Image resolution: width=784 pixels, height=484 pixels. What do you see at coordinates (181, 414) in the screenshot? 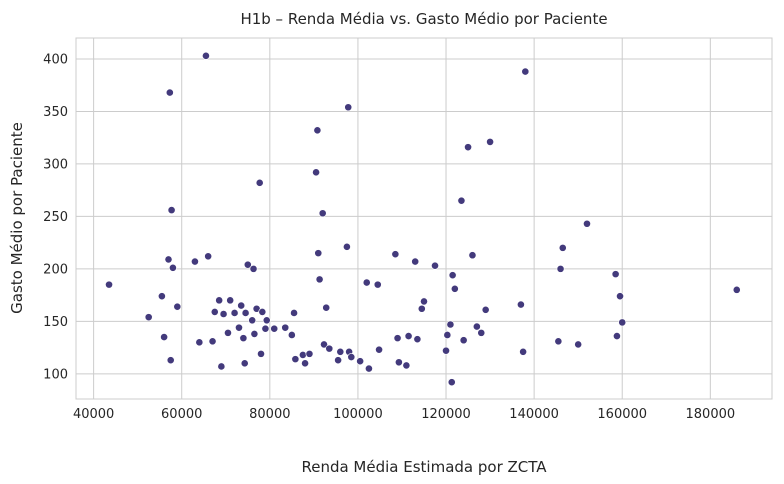
I see `x-tick-label: 60000` at bounding box center [181, 414].